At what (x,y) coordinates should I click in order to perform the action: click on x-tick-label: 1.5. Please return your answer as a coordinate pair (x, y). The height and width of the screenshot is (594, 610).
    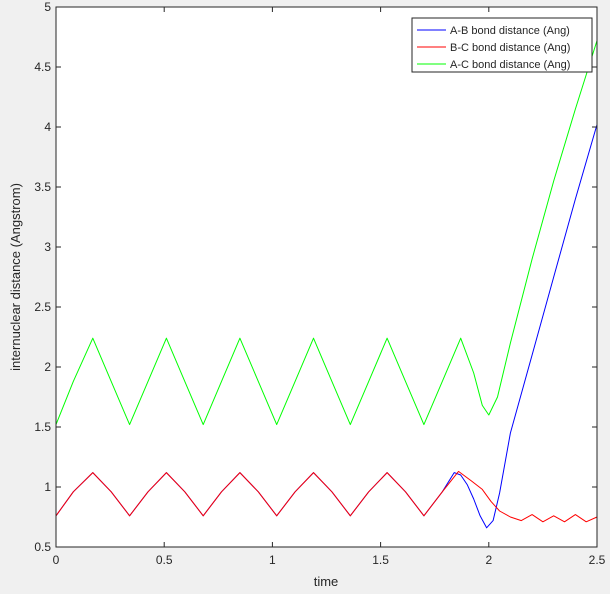
    Looking at the image, I should click on (380, 560).